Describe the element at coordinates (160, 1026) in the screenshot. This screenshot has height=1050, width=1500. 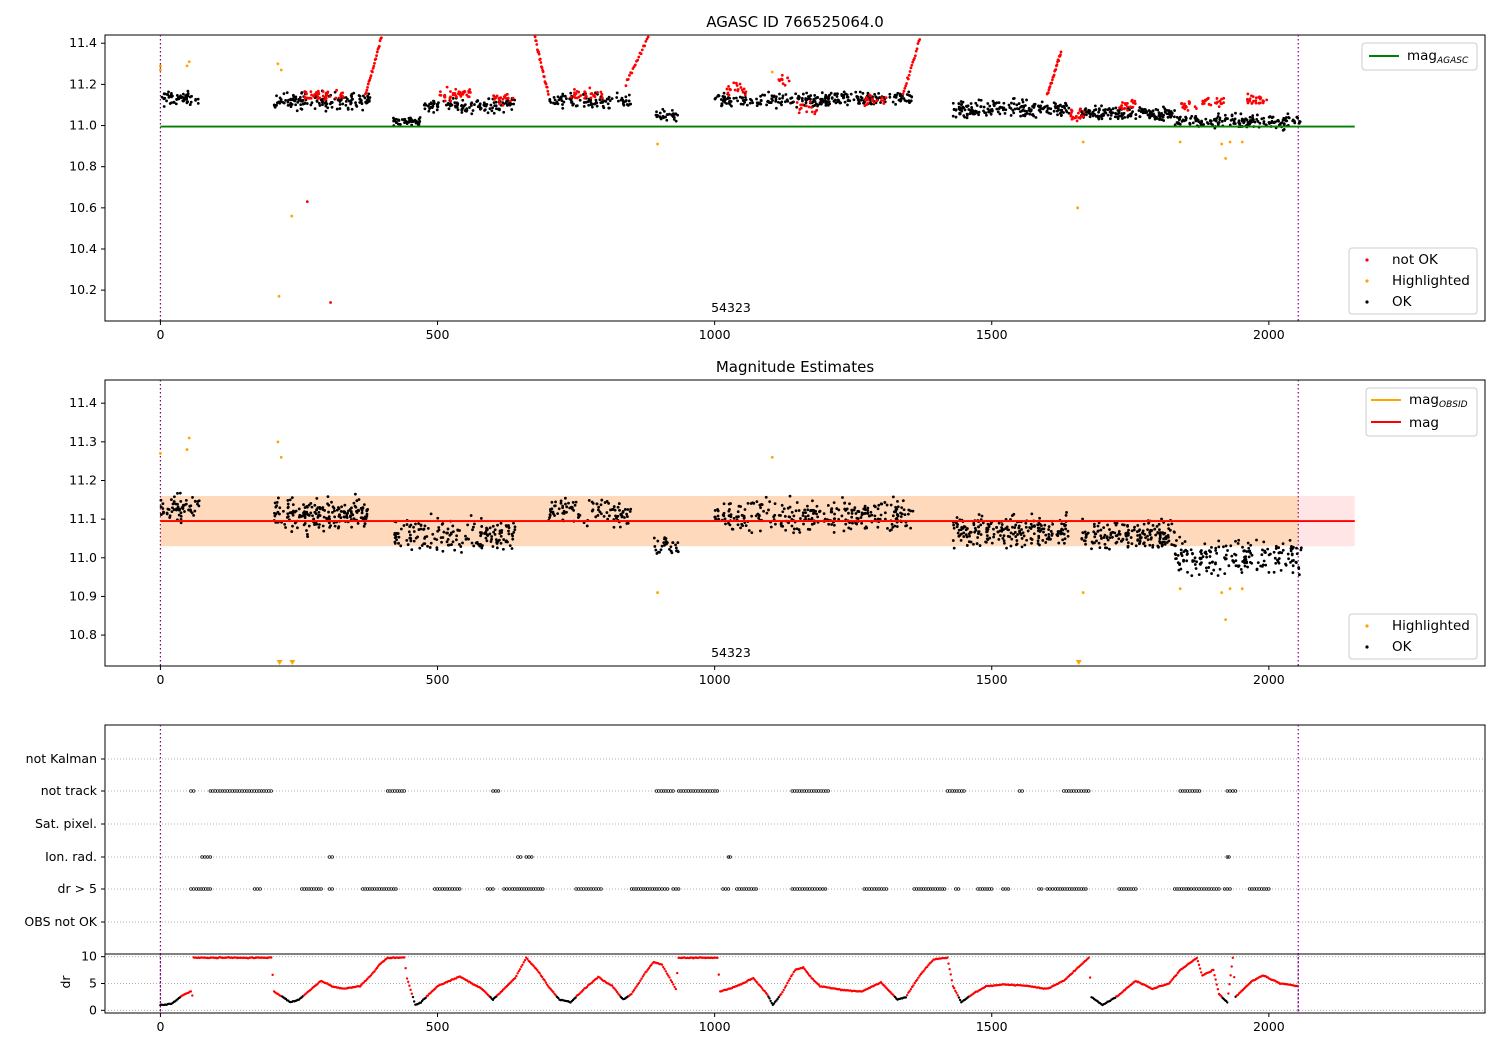
I see `dr-xtick-label: 0` at that location.